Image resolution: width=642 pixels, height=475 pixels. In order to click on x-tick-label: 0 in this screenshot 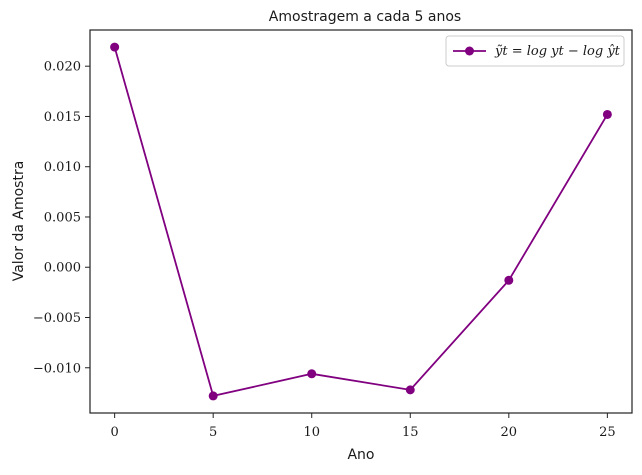, I will do `click(114, 432)`.